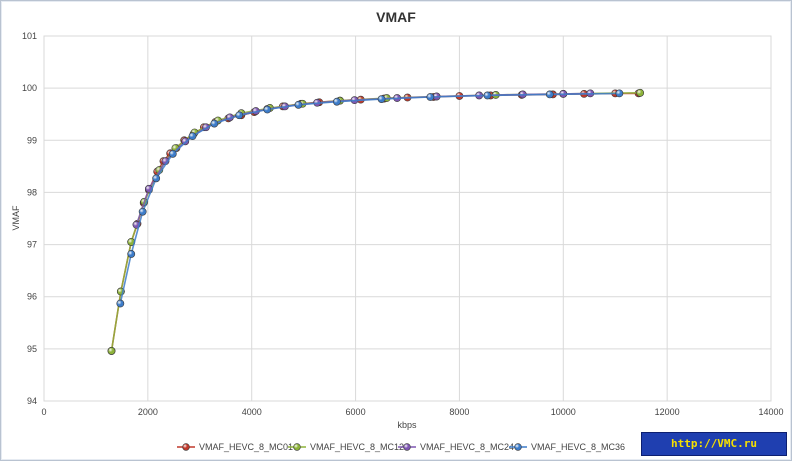 Image resolution: width=792 pixels, height=461 pixels. Describe the element at coordinates (356, 412) in the screenshot. I see `x-tick-label: 6000` at that location.